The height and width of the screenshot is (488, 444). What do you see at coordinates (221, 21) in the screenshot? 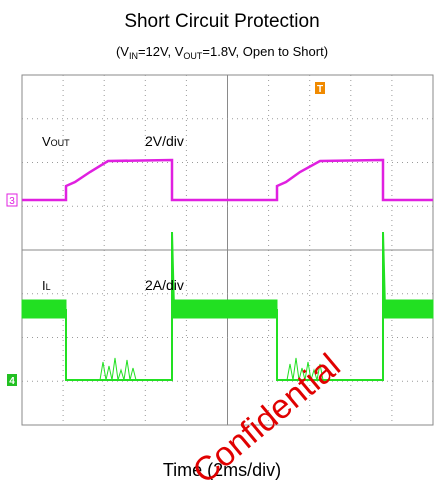
I see `title: Short Circuit Protection` at bounding box center [221, 21].